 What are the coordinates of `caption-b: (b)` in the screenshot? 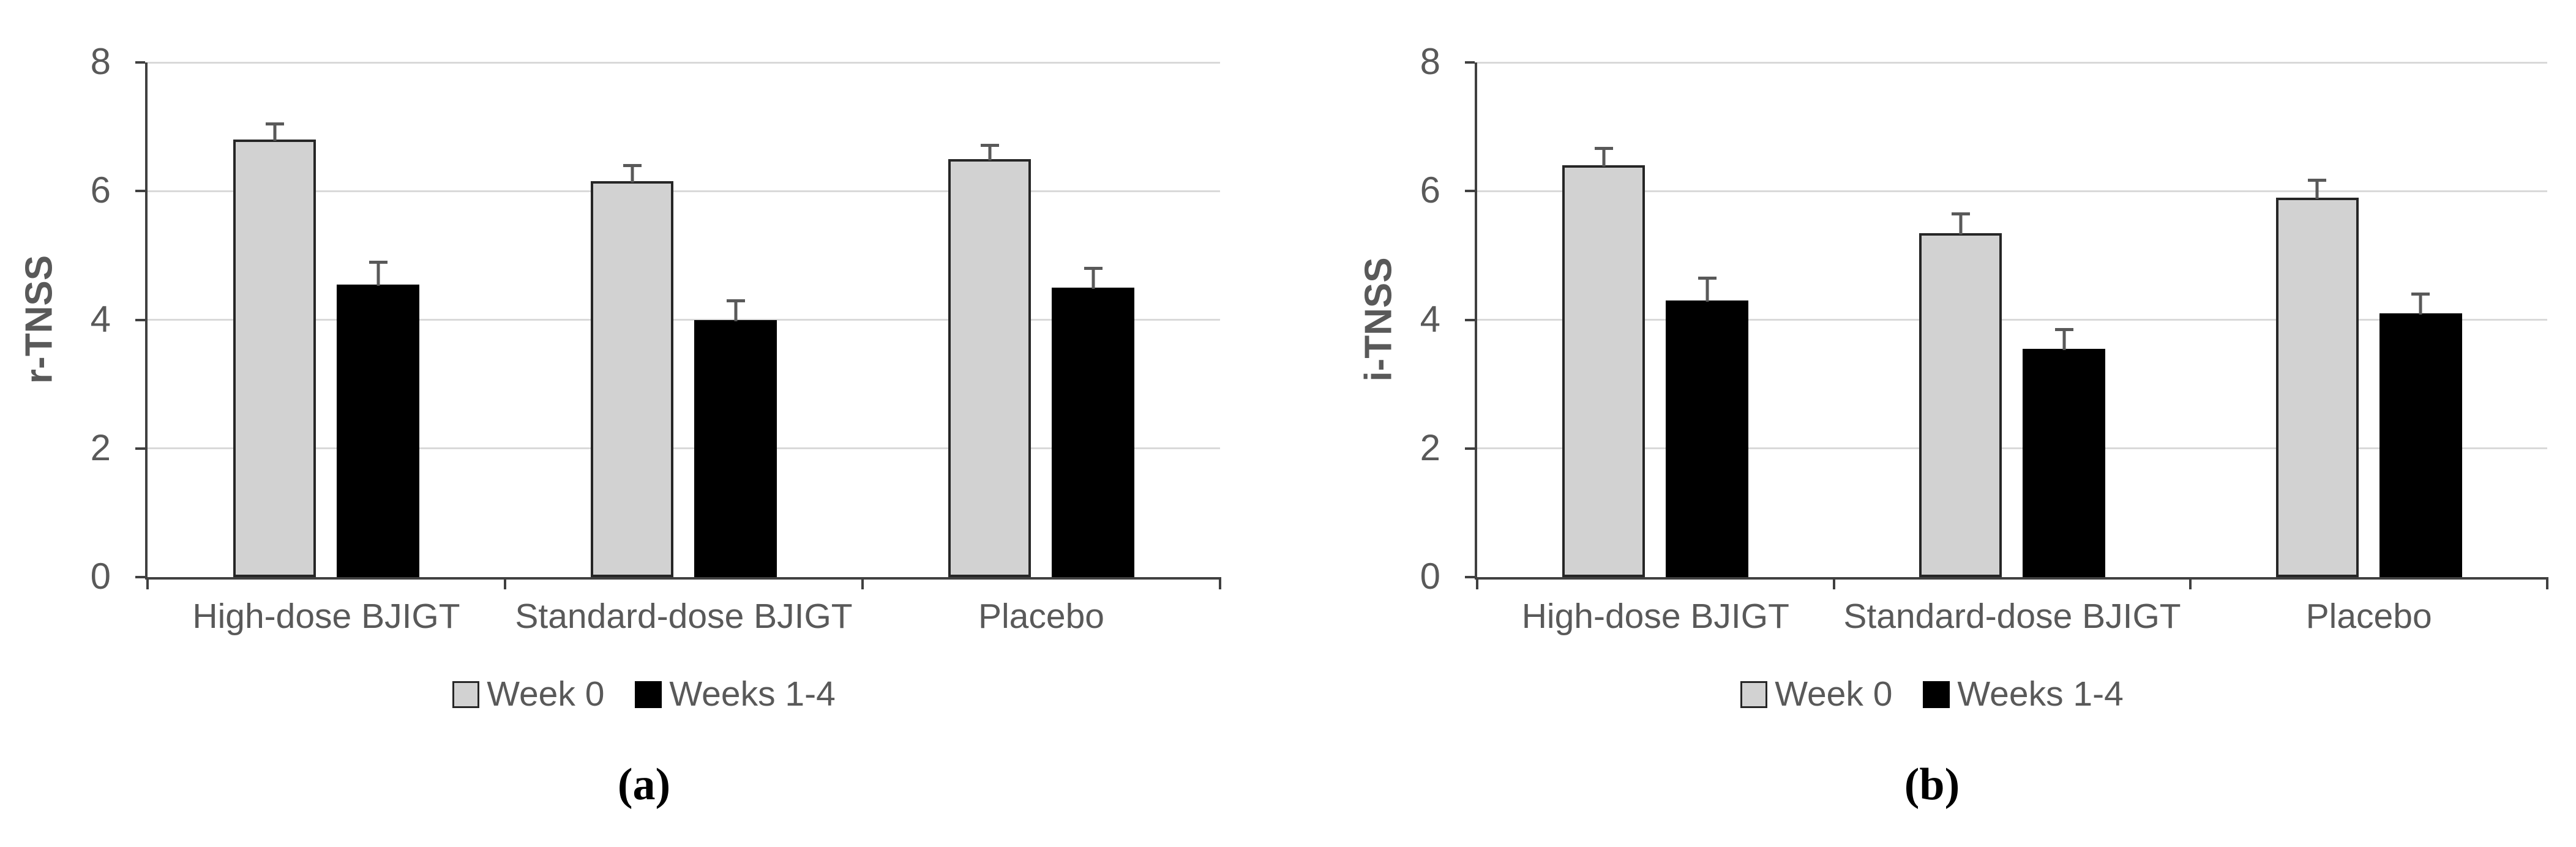 It's located at (1932, 785).